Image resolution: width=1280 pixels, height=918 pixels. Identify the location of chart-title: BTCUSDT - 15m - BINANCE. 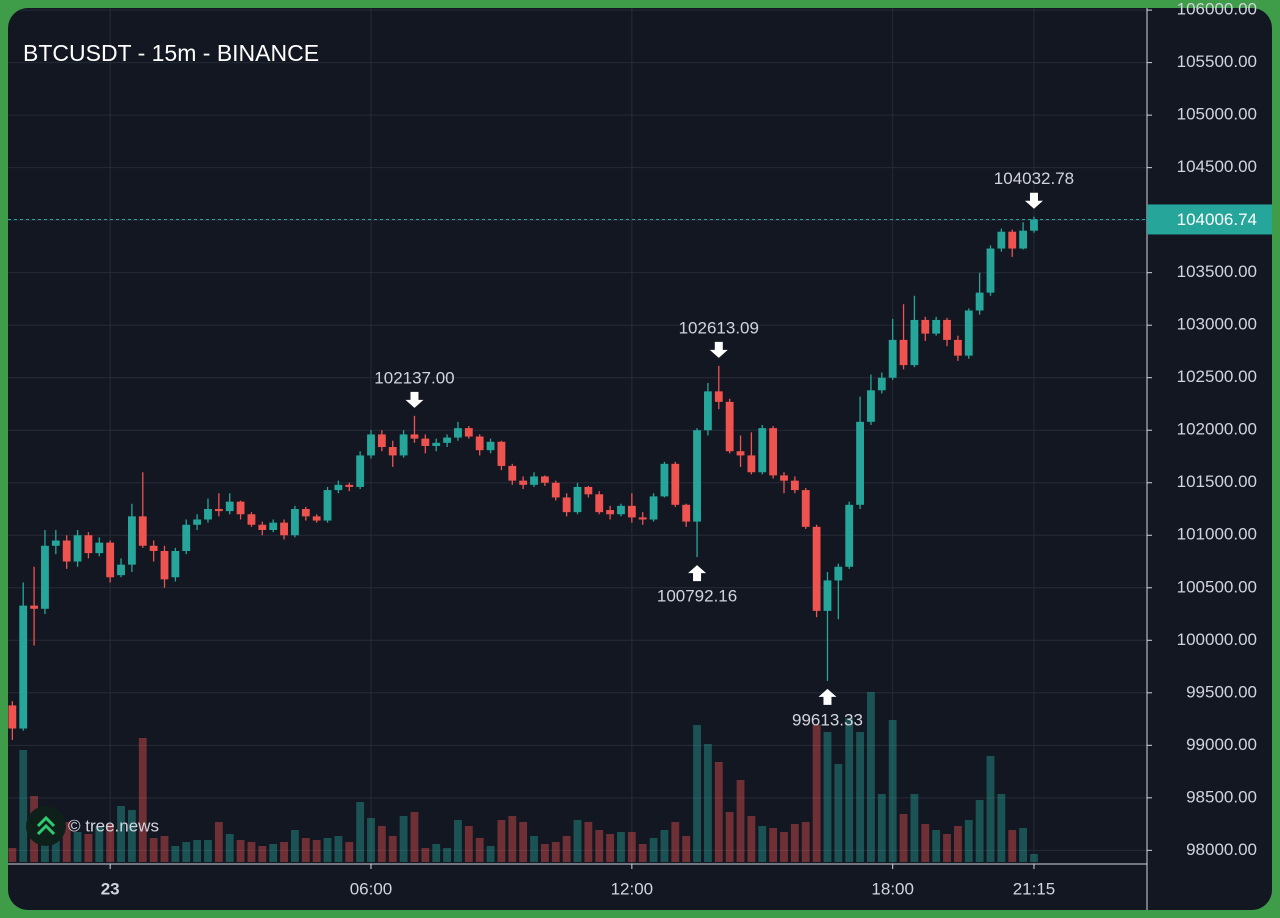
(171, 53).